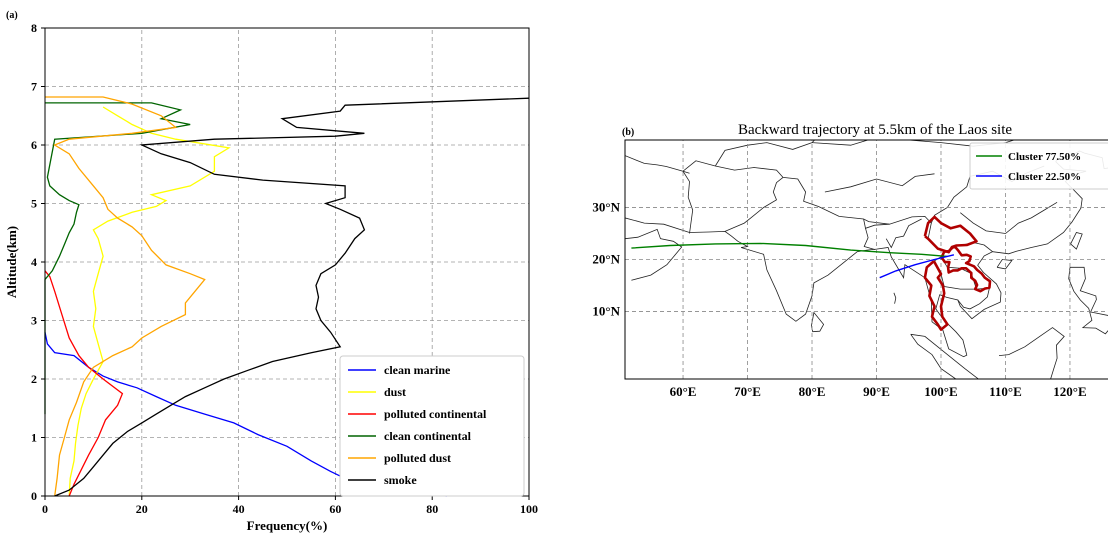  I want to click on map-x-tick-label: 60°E, so click(683, 391).